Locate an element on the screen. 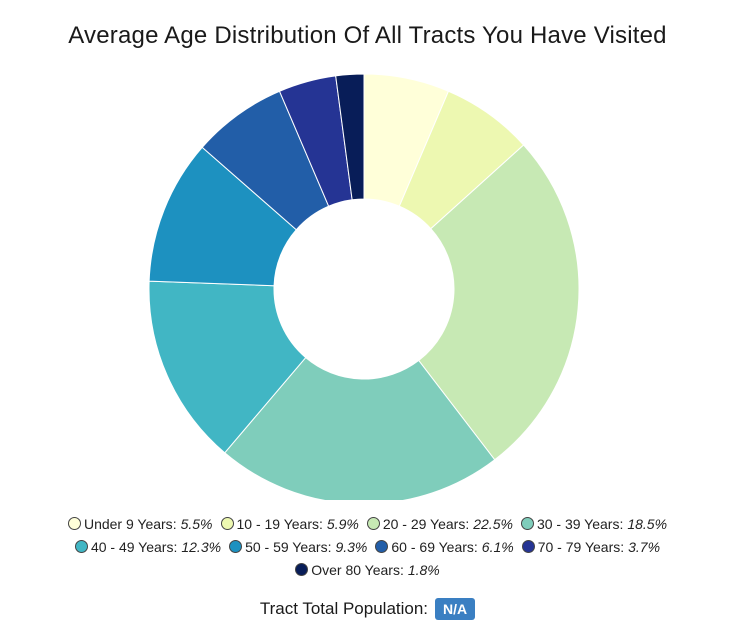 This screenshot has height=636, width=735. donut-slice-30-39-years is located at coordinates (360, 428).